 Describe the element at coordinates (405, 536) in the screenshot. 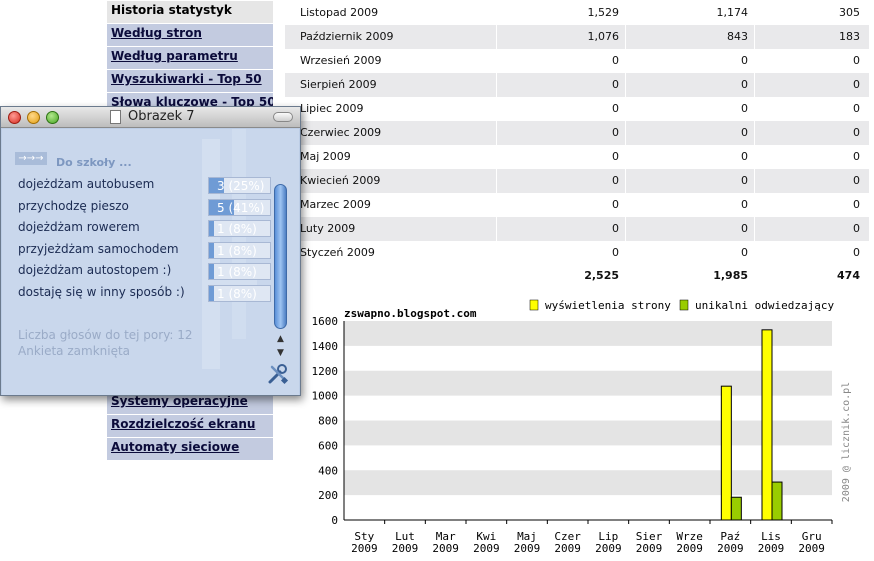

I see `x-tick-label: Lut` at that location.